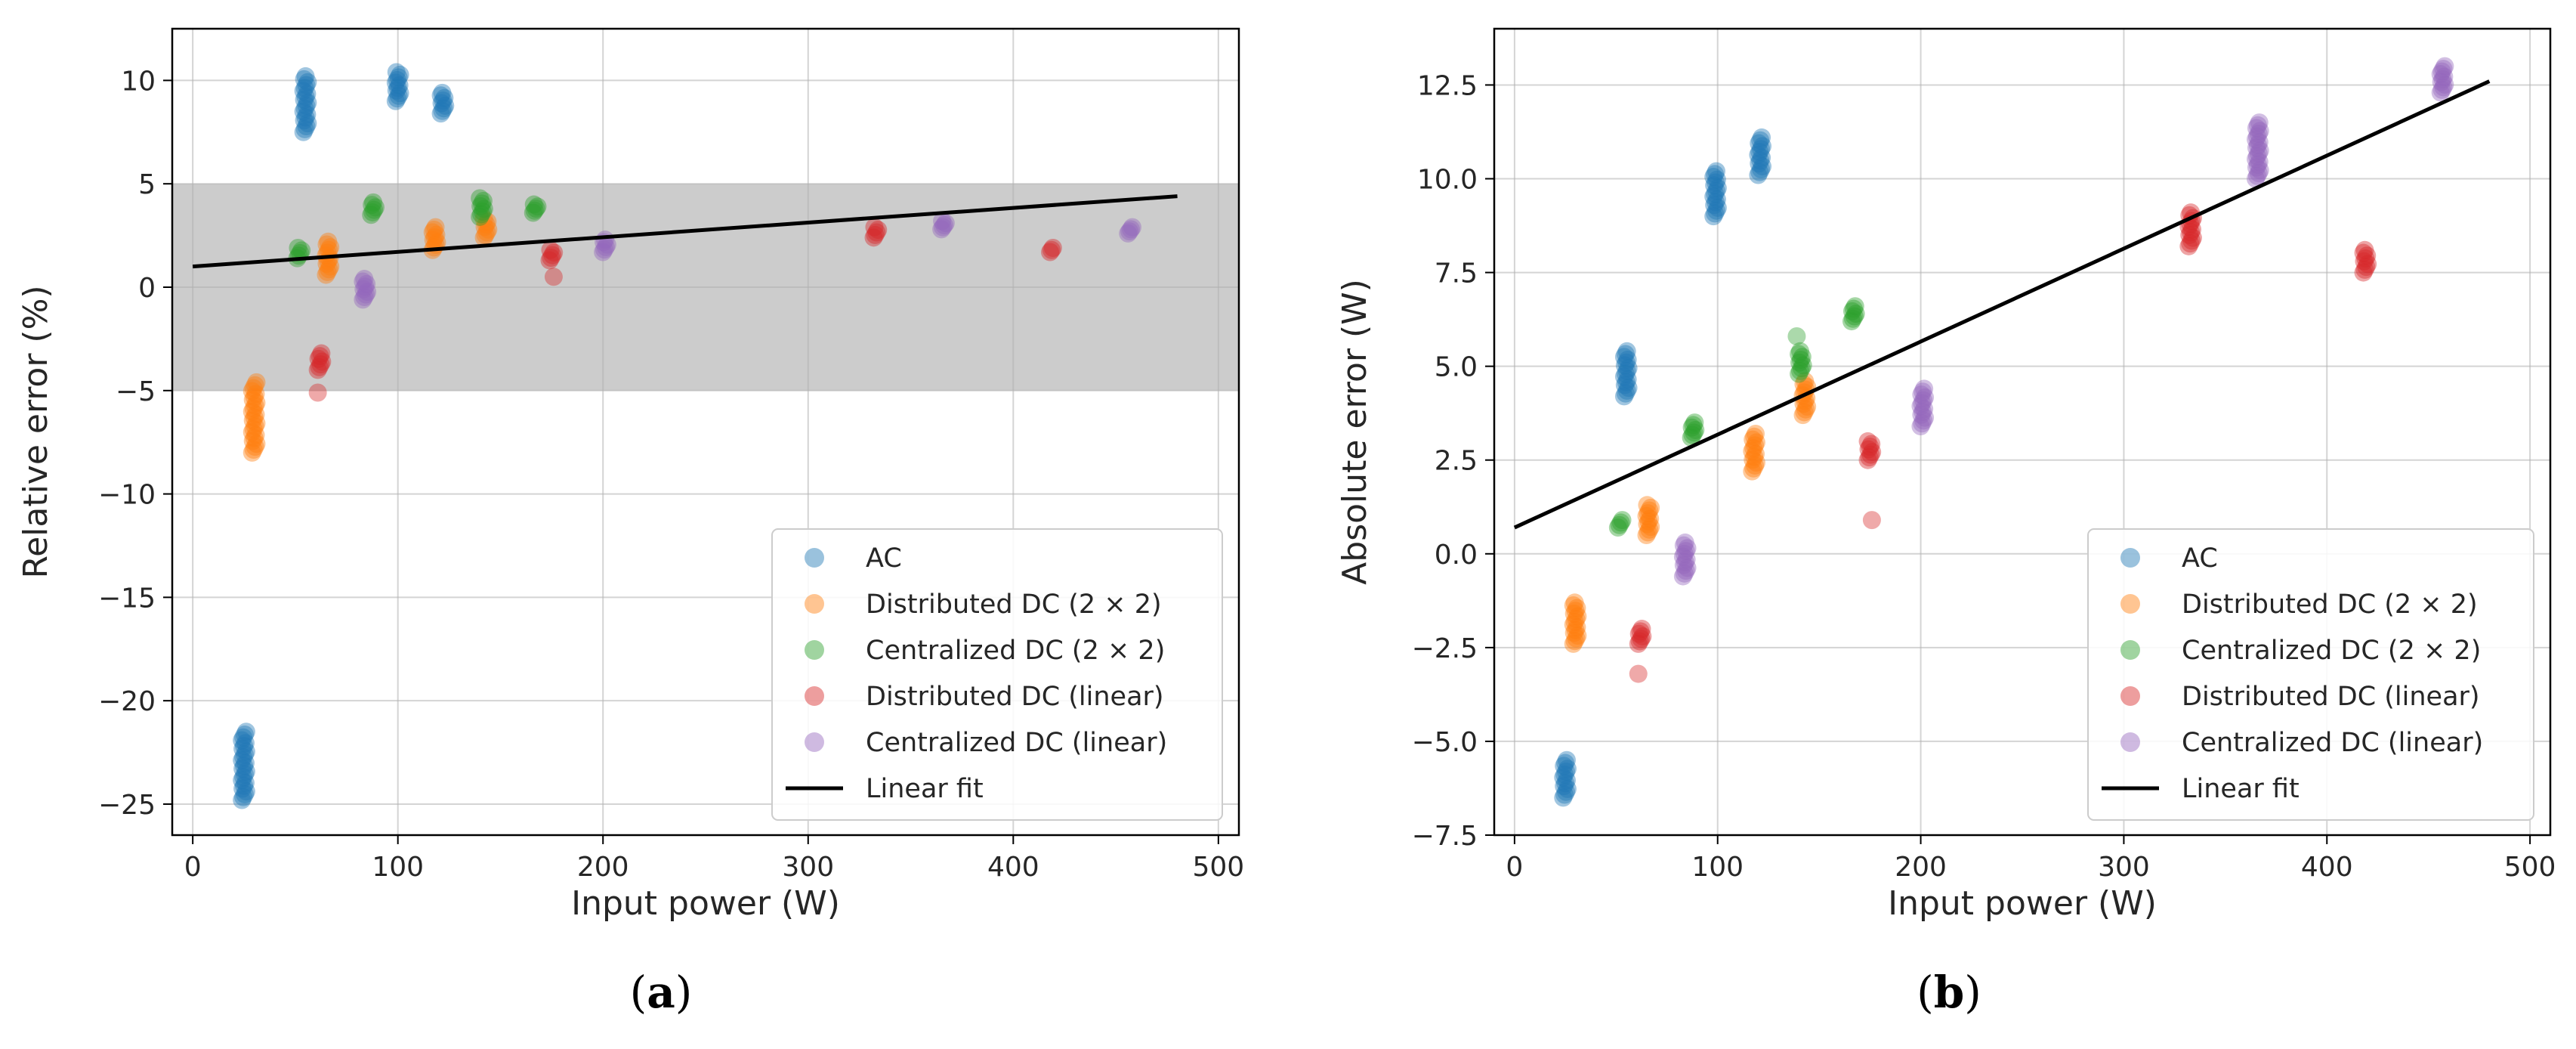 Image resolution: width=2576 pixels, height=1049 pixels. Describe the element at coordinates (685, 310) in the screenshot. I see `series-distributed-dc-linear` at that location.